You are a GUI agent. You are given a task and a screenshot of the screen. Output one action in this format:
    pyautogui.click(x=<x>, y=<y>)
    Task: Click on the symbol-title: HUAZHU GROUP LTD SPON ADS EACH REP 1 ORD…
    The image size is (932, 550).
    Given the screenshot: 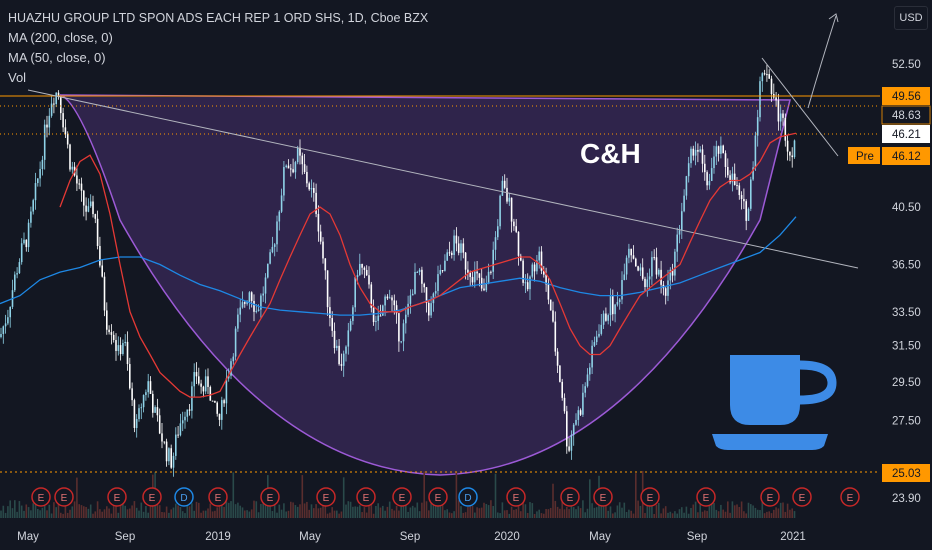 What is the action you would take?
    pyautogui.click(x=218, y=18)
    